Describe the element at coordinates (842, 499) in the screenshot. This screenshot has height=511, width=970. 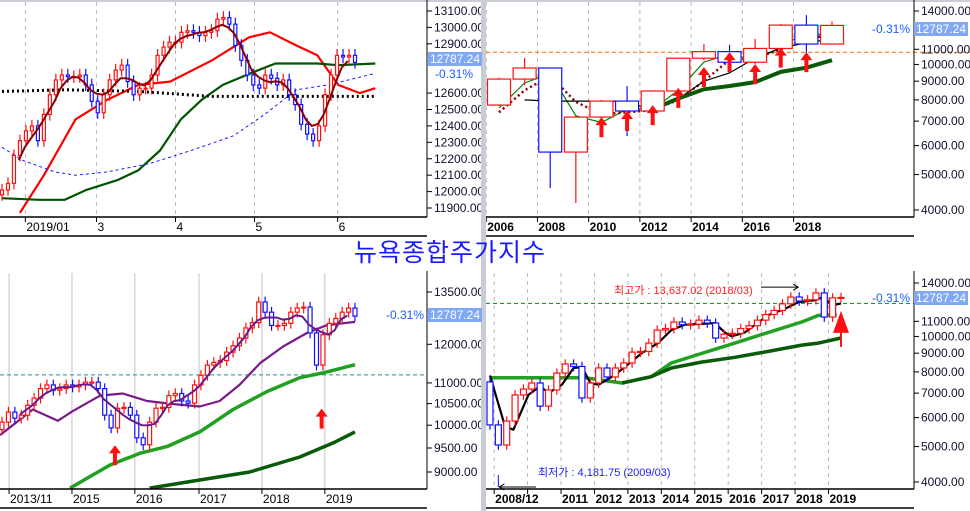
I see `x-tick-label: 2019` at that location.